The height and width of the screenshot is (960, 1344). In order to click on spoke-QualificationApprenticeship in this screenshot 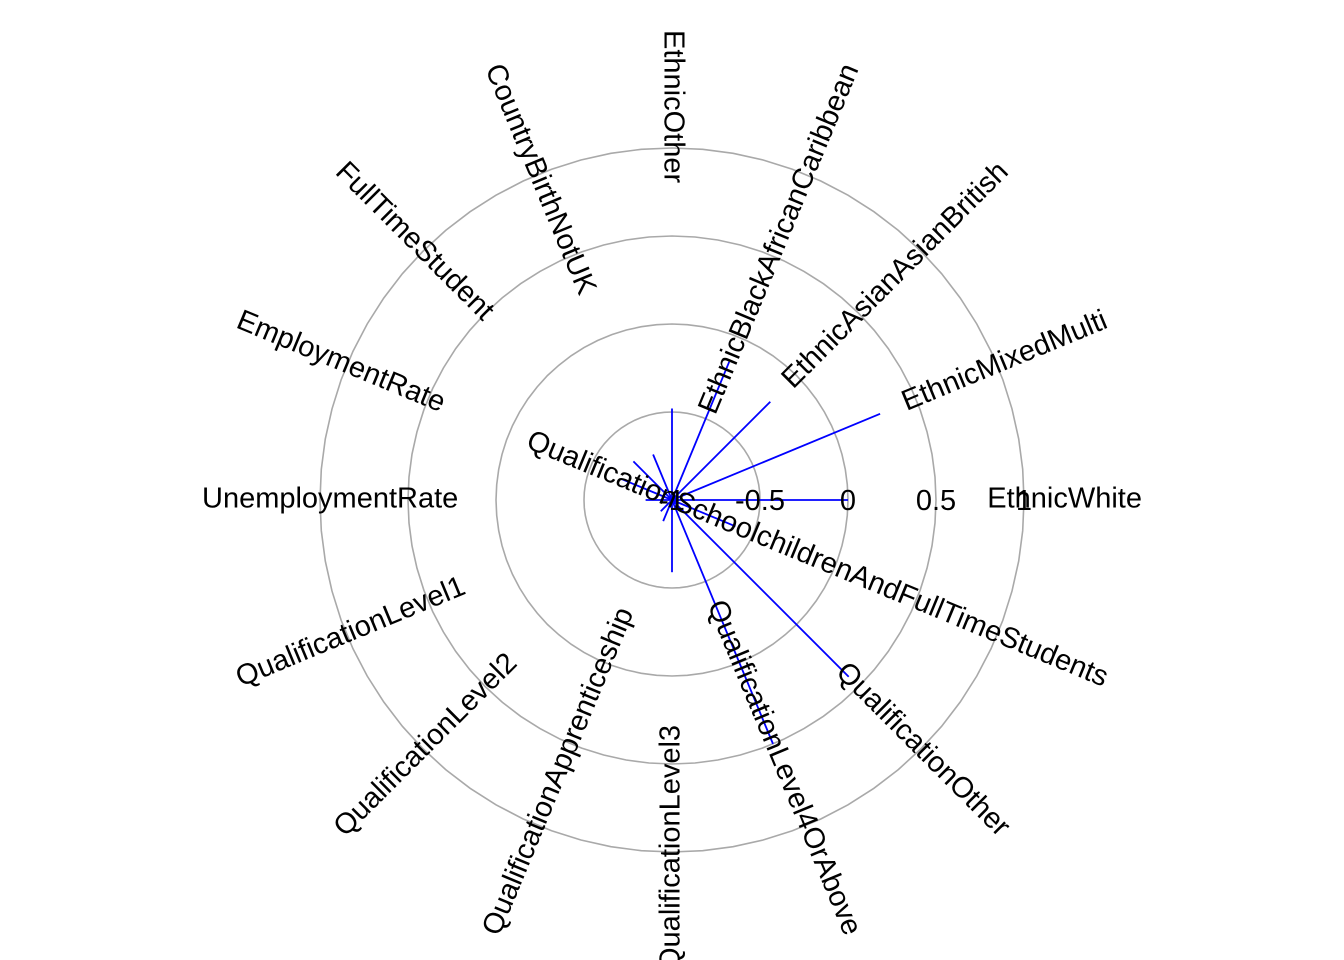, I will do `click(667, 510)`.